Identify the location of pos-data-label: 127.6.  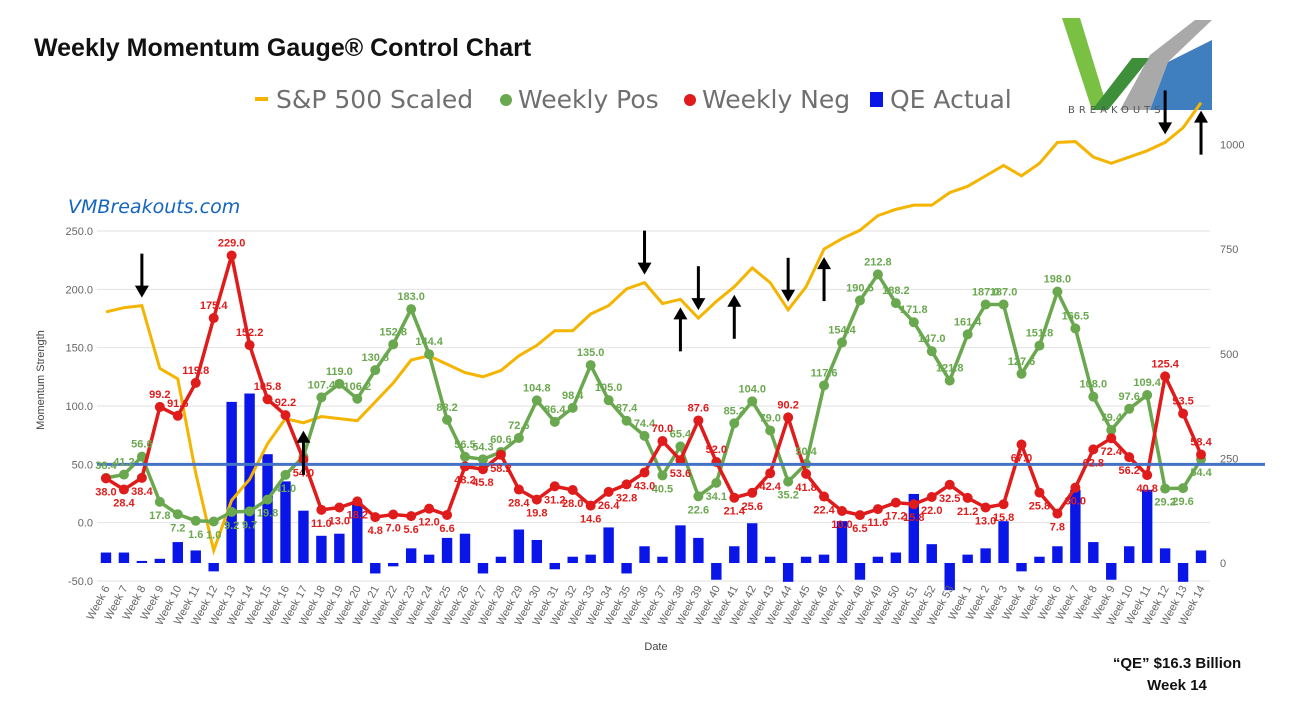
(1022, 362).